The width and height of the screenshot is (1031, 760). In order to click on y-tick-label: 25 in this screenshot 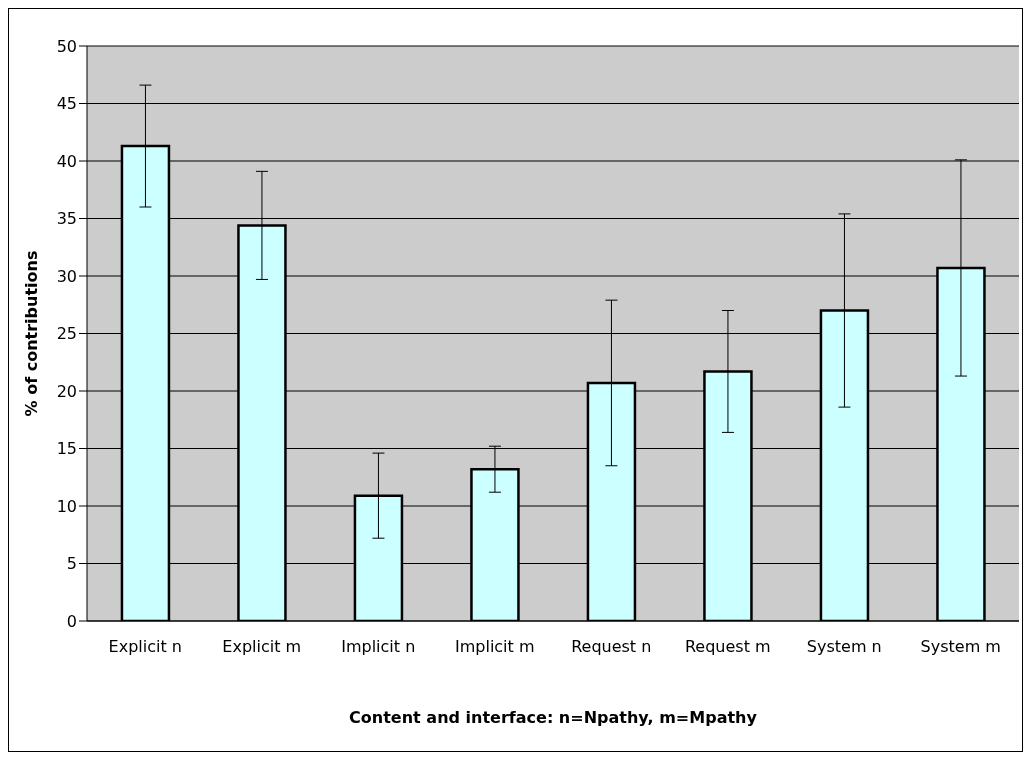, I will do `click(66, 334)`.